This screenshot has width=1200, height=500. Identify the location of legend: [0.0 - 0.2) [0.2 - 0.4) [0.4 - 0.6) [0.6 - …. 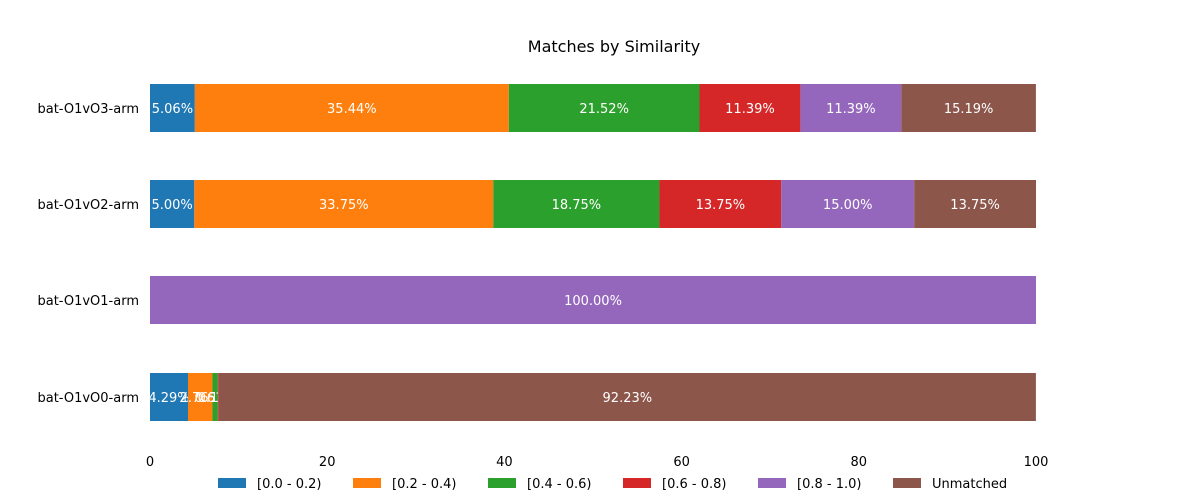
(612, 484).